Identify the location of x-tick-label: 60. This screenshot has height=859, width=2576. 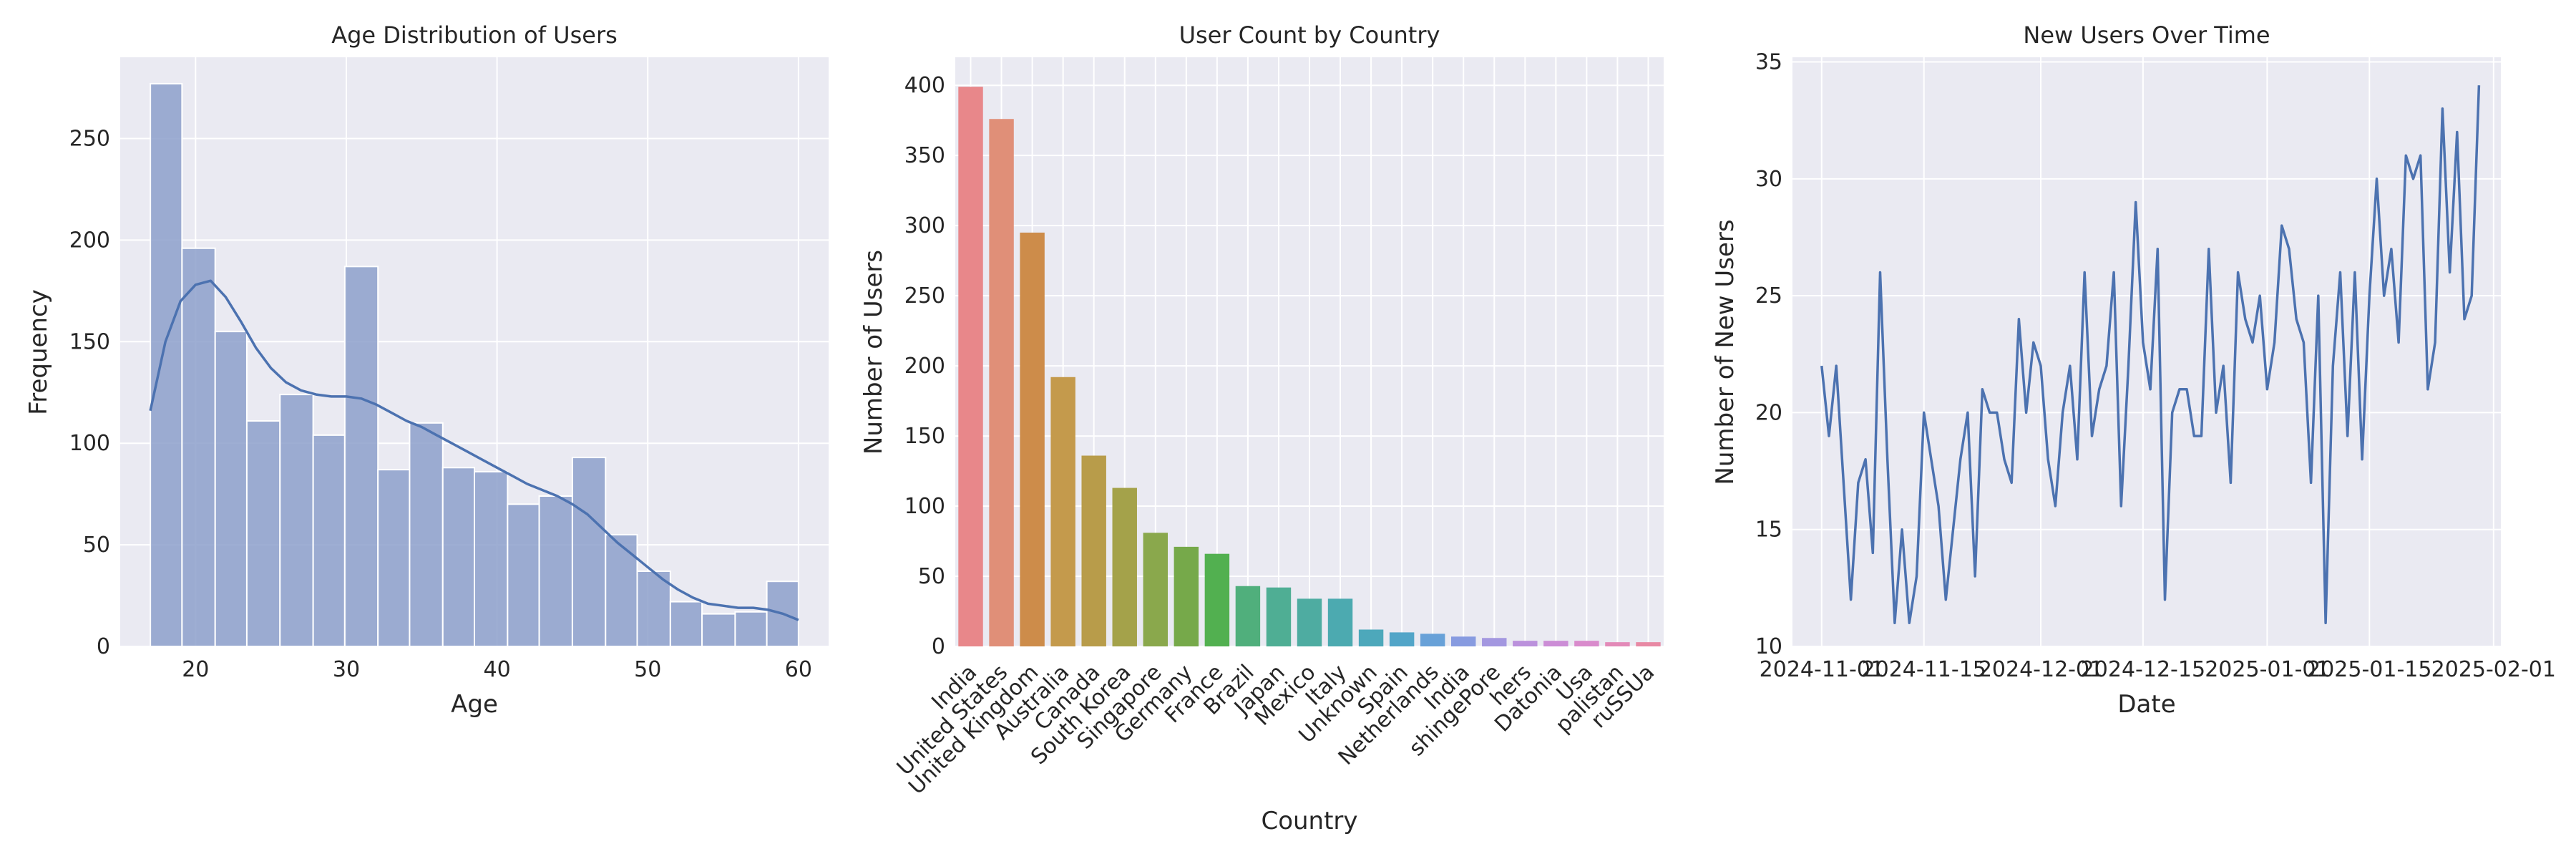
(798, 669).